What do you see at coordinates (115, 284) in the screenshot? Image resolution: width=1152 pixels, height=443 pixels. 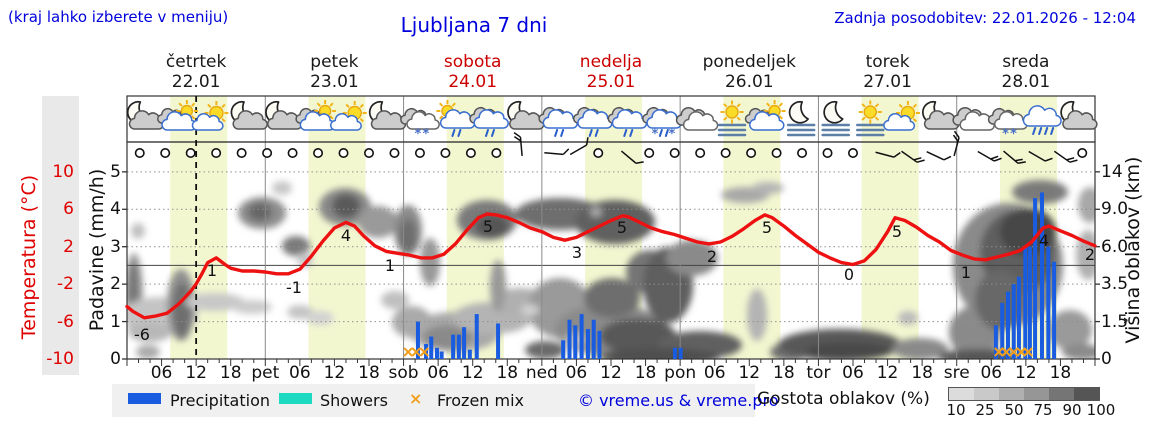 I see `precip-tick-2: 2` at bounding box center [115, 284].